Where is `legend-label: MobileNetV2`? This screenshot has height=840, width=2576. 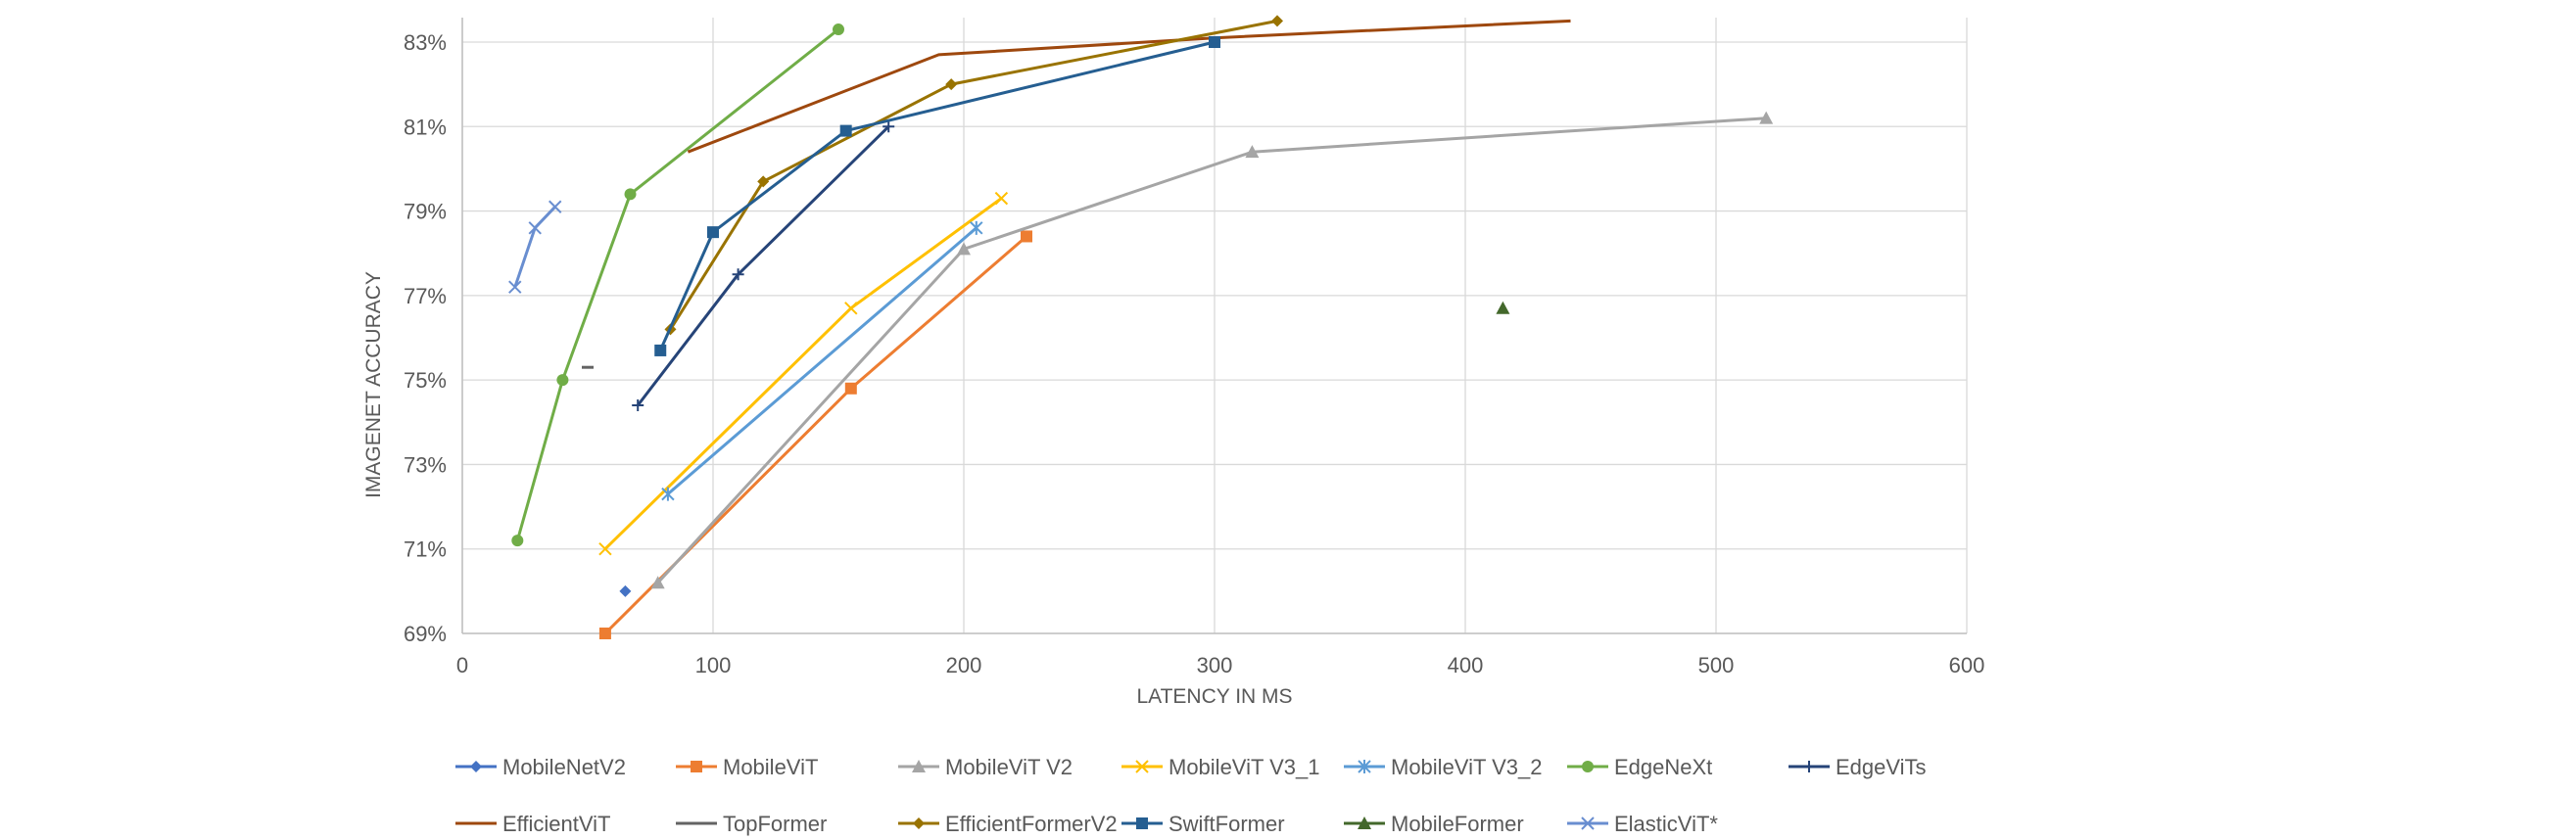 legend-label: MobileNetV2 is located at coordinates (564, 767).